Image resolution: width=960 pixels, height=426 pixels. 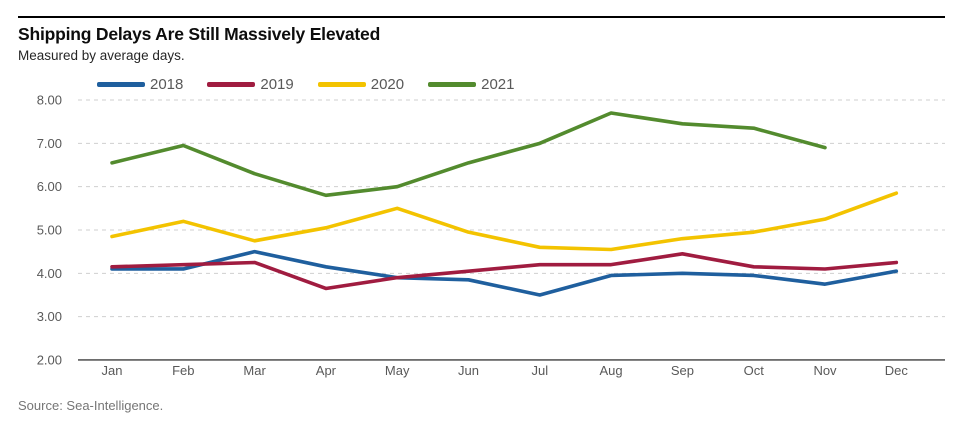 What do you see at coordinates (121, 84) in the screenshot?
I see `legend-swatch-2018` at bounding box center [121, 84].